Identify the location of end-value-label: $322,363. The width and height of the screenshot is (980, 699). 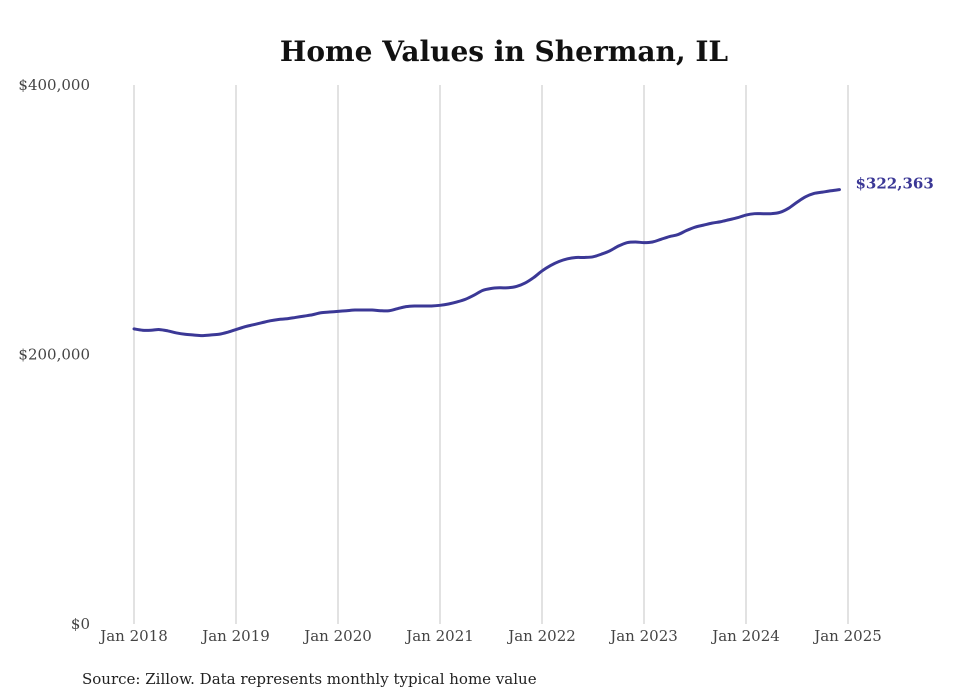
(895, 184).